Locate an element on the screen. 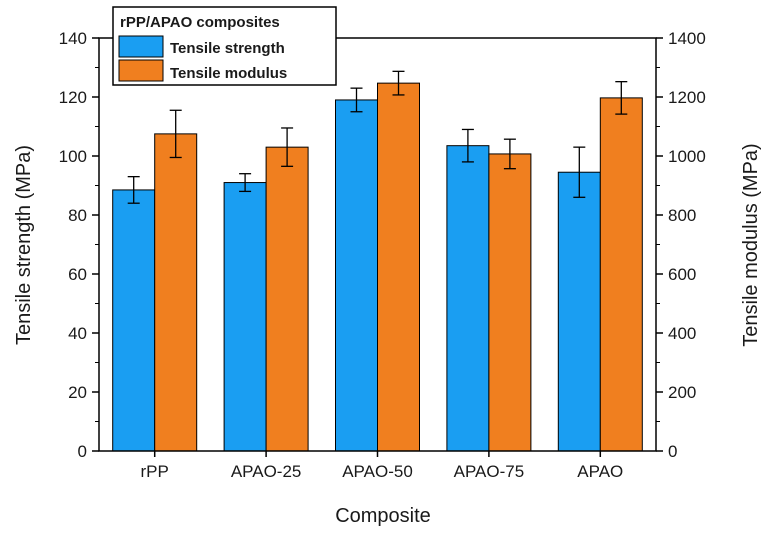 The height and width of the screenshot is (534, 767). legend-swatch-tensile-strength is located at coordinates (141, 46).